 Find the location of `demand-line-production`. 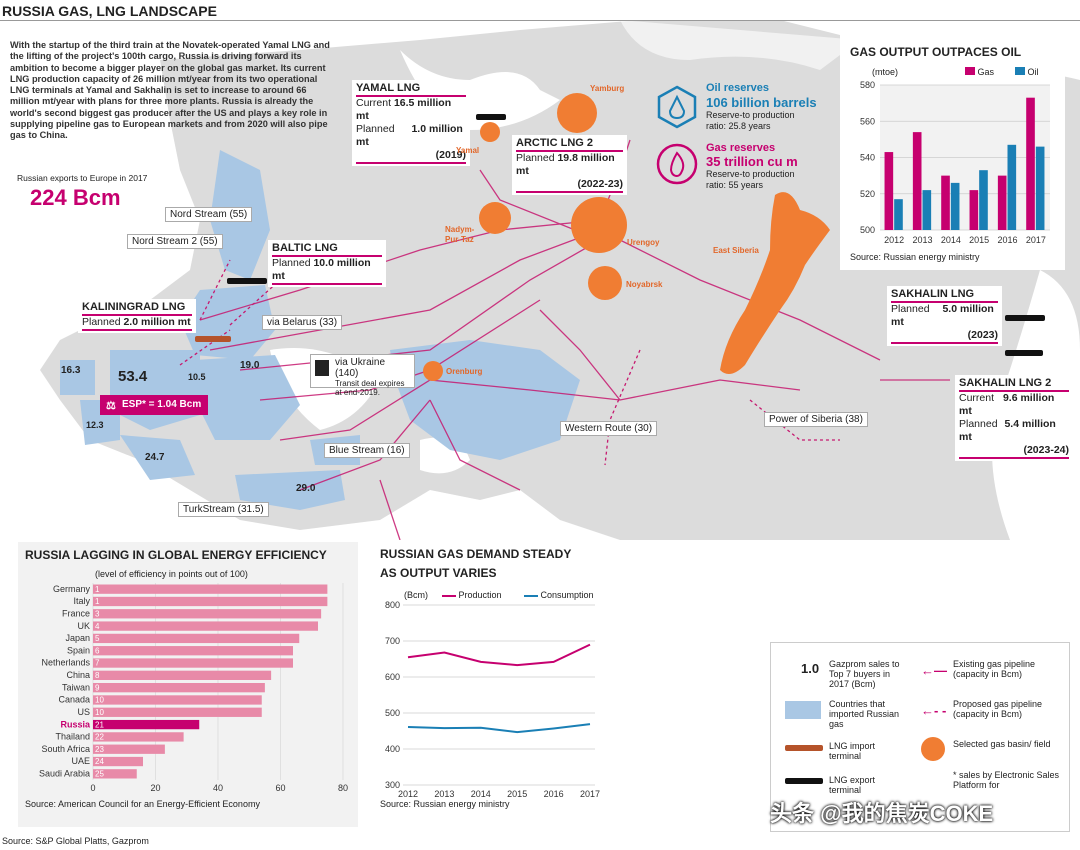

demand-line-production is located at coordinates (499, 655).